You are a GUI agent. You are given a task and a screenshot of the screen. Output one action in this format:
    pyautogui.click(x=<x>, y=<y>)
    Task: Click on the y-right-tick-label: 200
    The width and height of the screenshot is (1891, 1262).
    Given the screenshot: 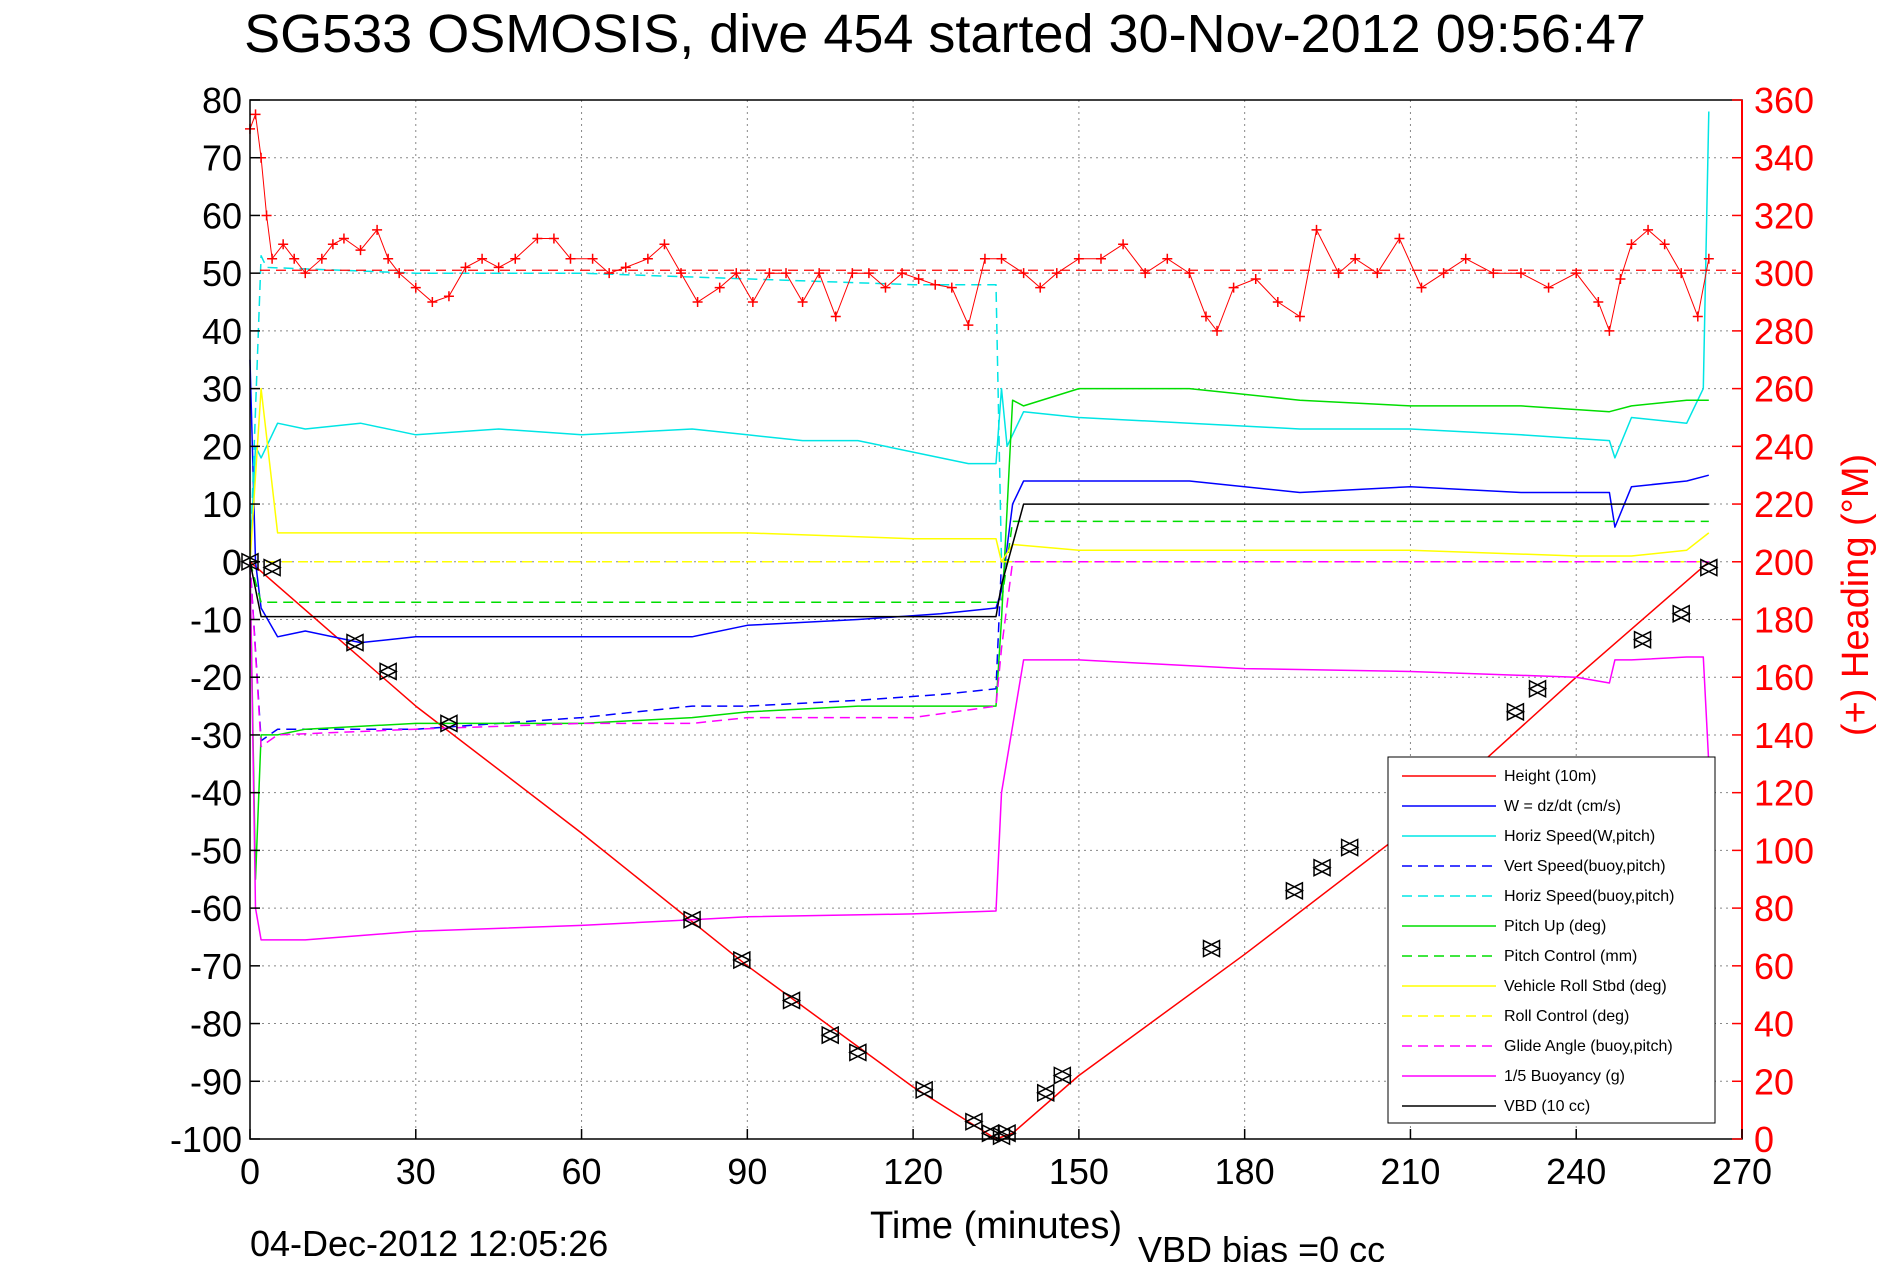 What is the action you would take?
    pyautogui.click(x=1784, y=562)
    